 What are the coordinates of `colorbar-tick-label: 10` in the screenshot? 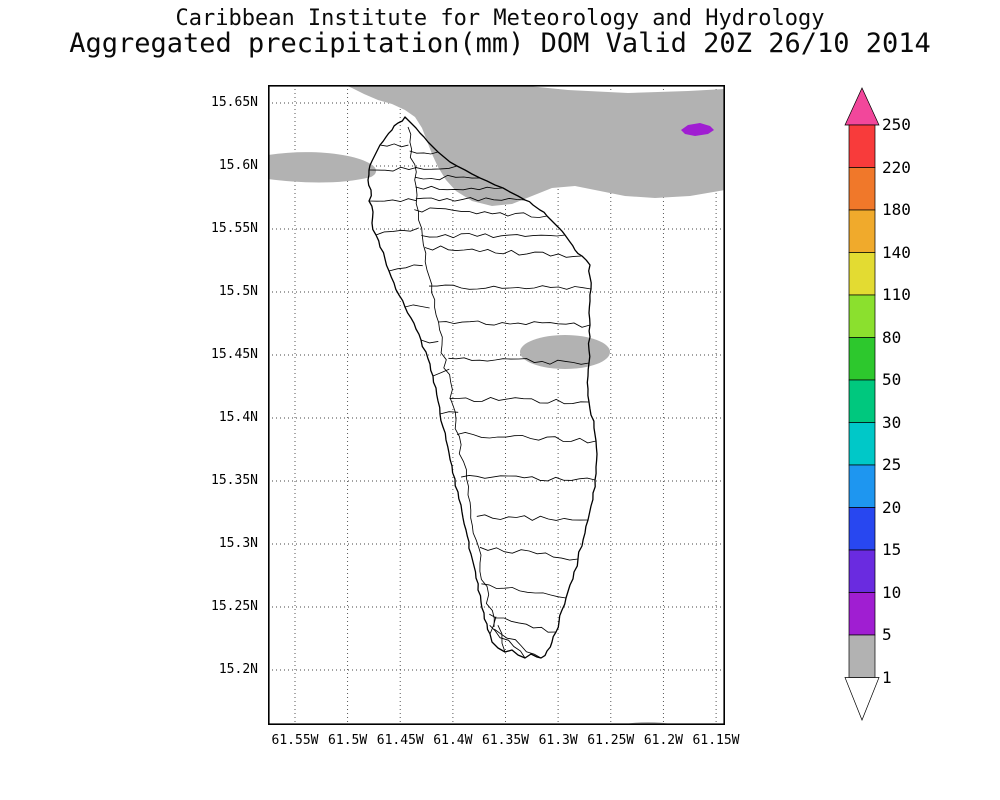 It's located at (892, 592).